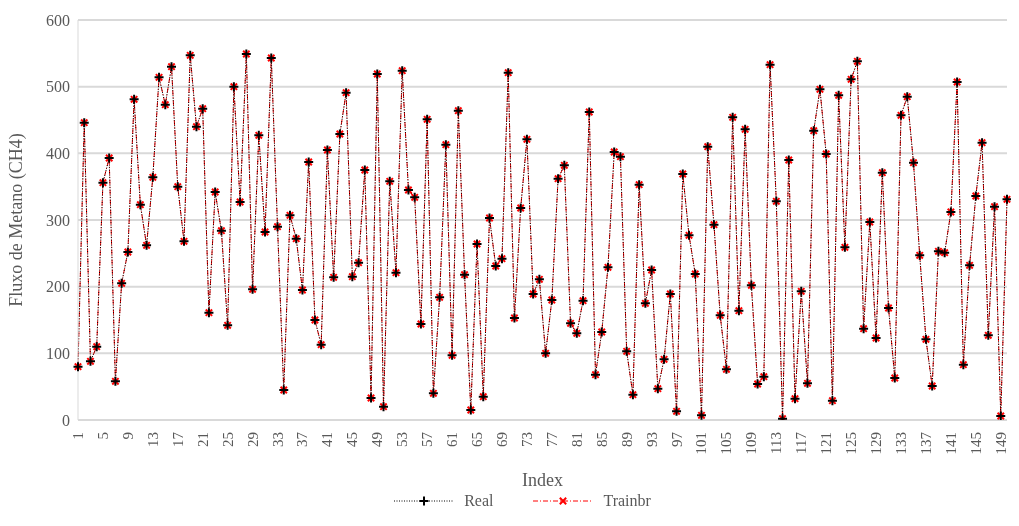 The image size is (1019, 526). I want to click on x-tick-label: 53, so click(402, 439).